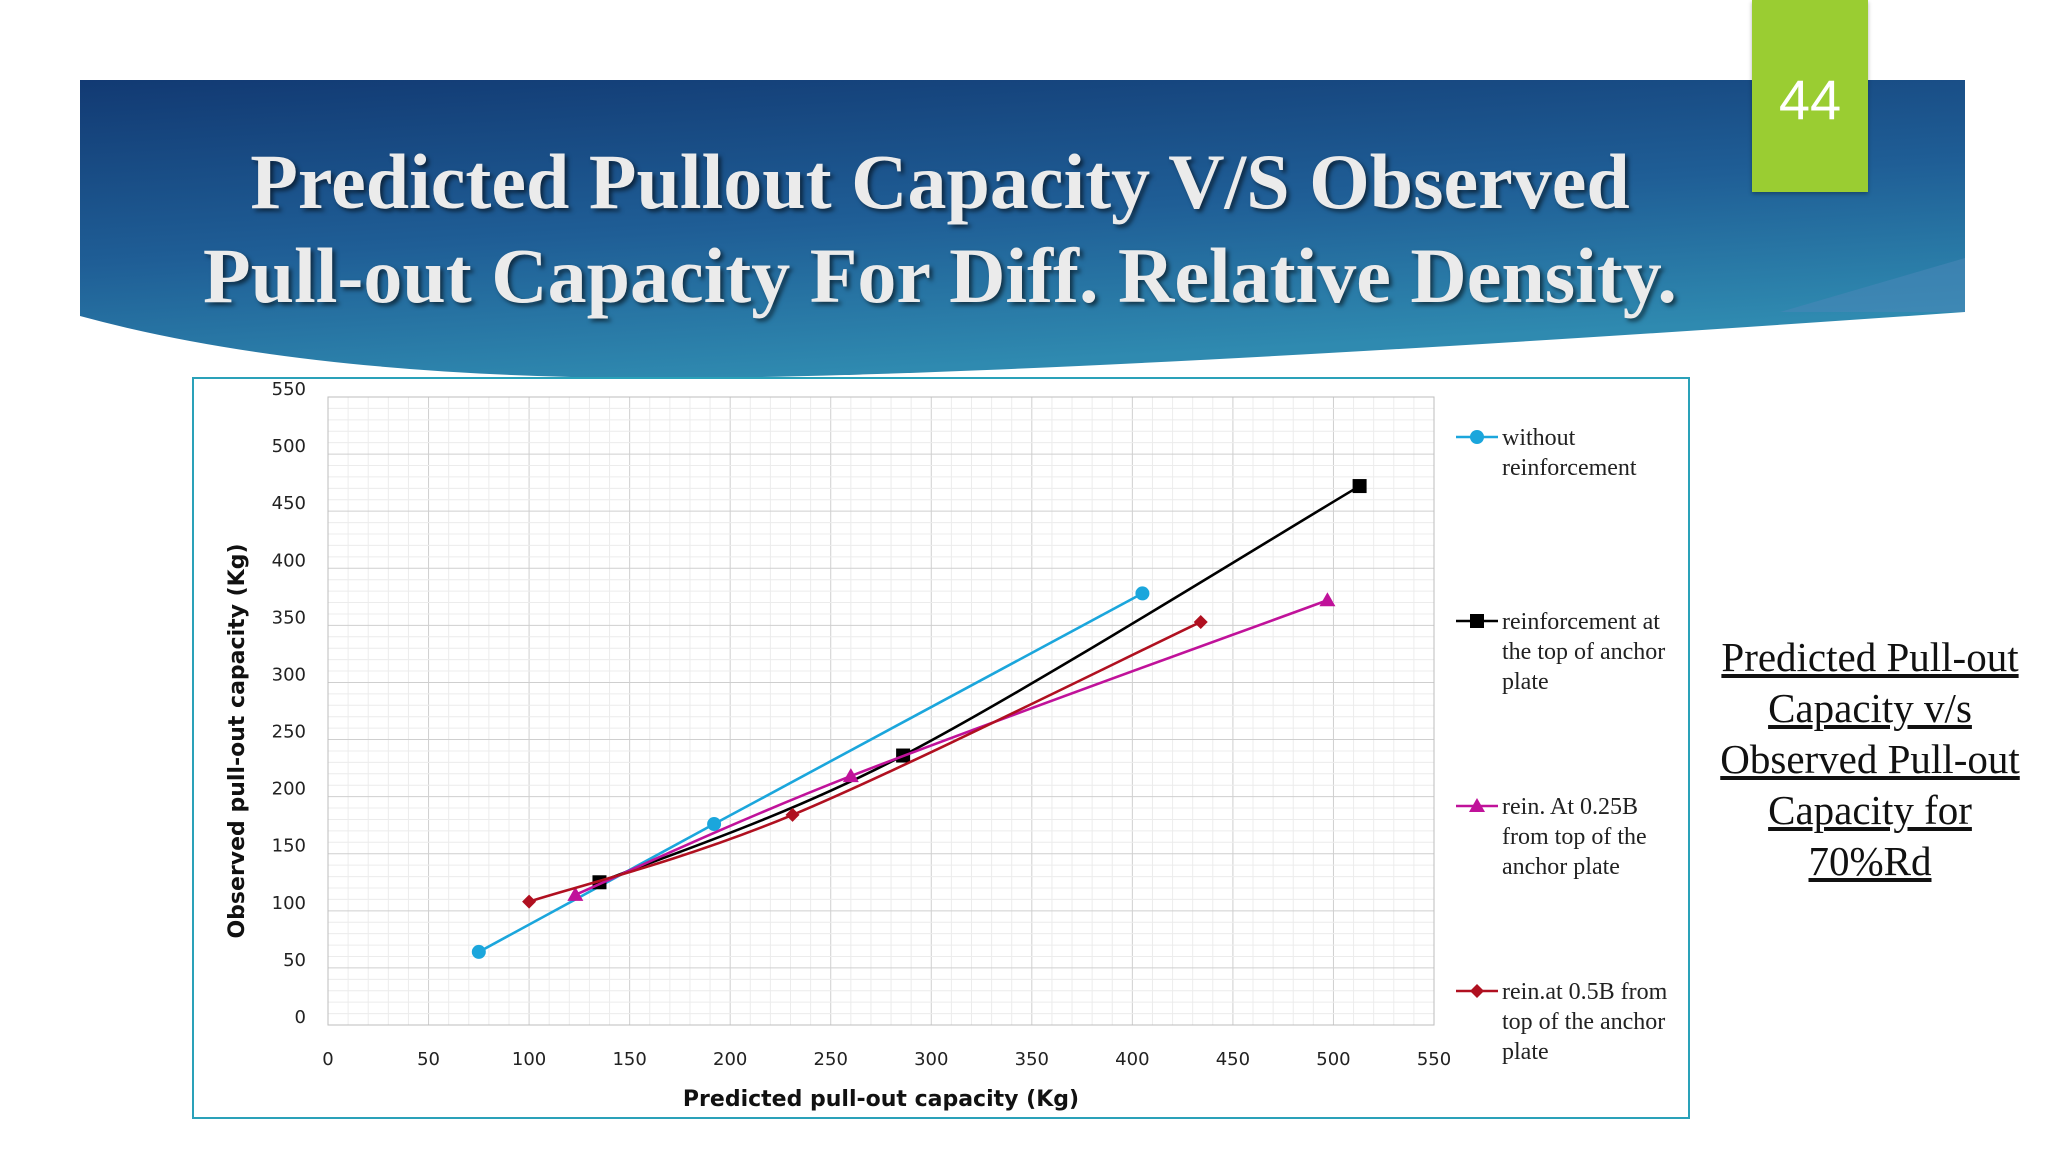 The image size is (2048, 1152). Describe the element at coordinates (289, 617) in the screenshot. I see `y-tick-label: 350` at that location.